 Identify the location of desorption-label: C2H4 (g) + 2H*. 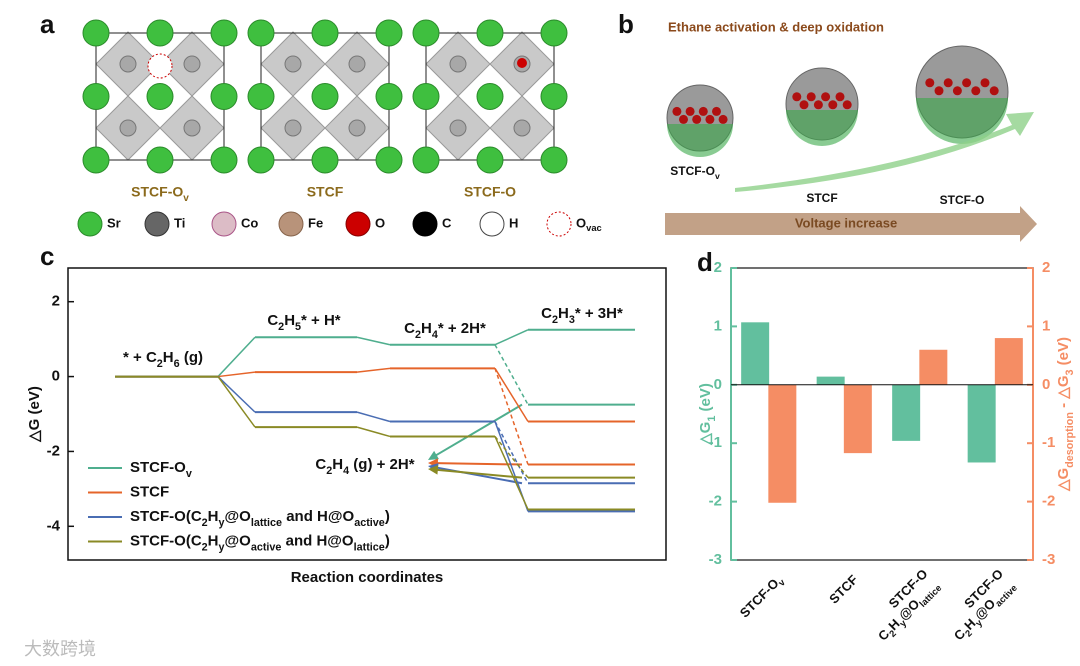
(364, 466).